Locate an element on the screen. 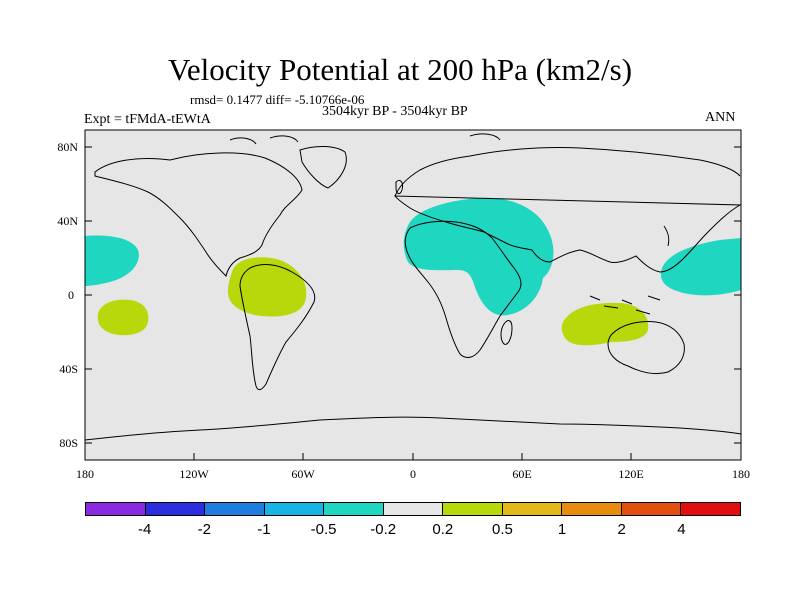 The height and width of the screenshot is (600, 800). lat-label-40s: 40S is located at coordinates (68, 369).